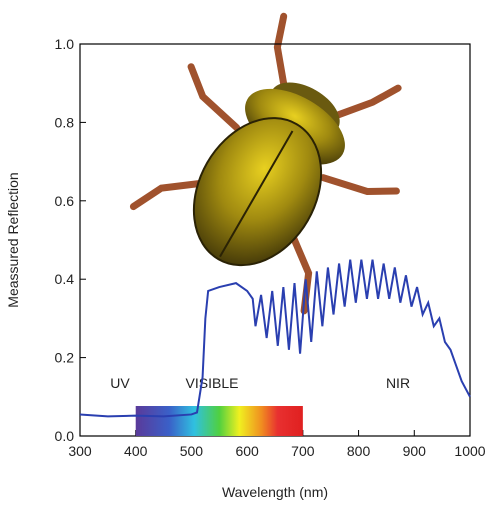  I want to click on x-tick-label: 700, so click(303, 451).